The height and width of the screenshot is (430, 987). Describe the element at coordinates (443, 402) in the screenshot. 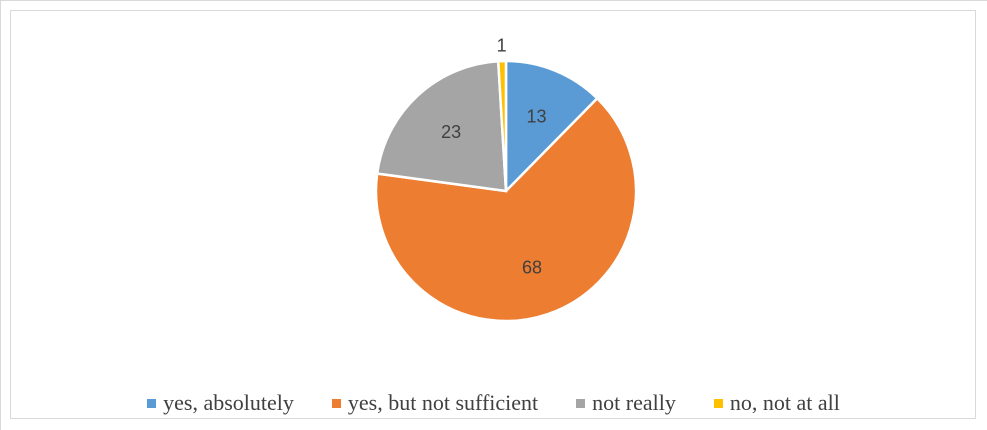

I see `legend-label-yes-not-sufficient: yes, but not sufficient` at that location.